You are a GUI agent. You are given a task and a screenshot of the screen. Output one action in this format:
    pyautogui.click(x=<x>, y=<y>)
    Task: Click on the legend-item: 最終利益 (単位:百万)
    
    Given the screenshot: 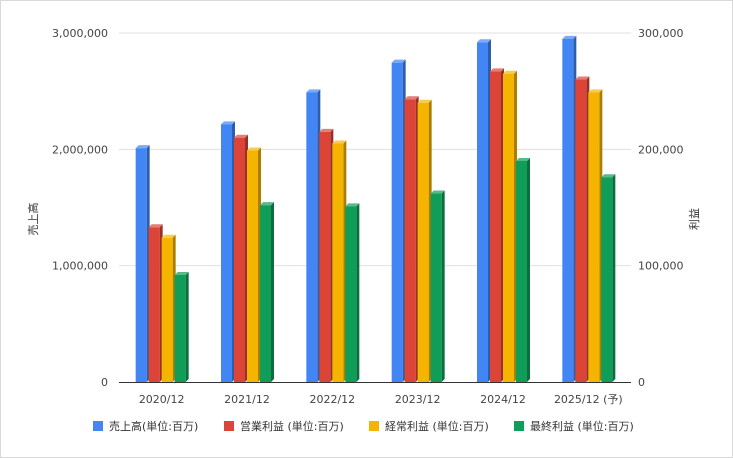 What is the action you would take?
    pyautogui.click(x=574, y=426)
    